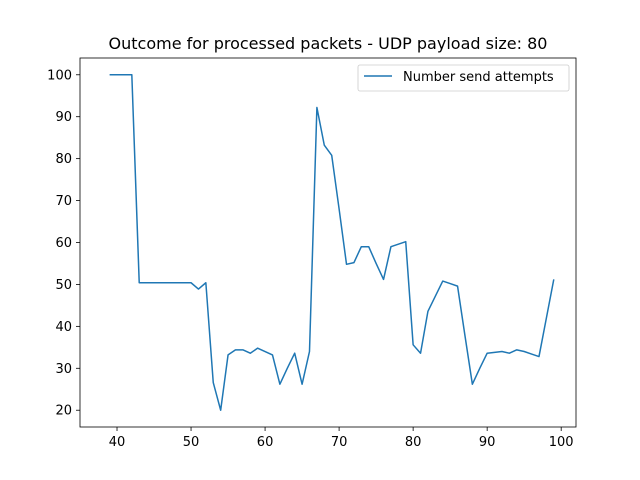 The width and height of the screenshot is (640, 480). I want to click on legend-label: Number send attempts, so click(478, 77).